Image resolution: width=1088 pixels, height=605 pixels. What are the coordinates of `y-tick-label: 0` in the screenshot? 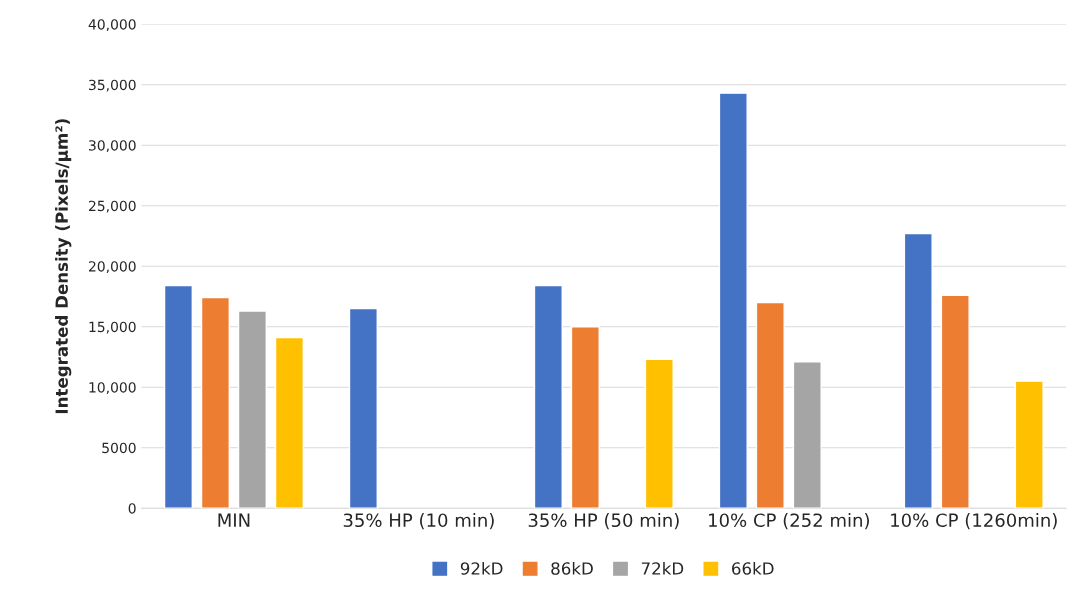 It's located at (132, 508).